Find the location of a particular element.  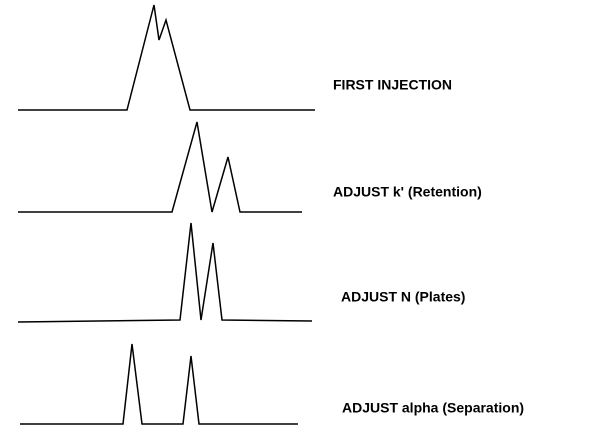

chromatogram-retention is located at coordinates (160, 167).